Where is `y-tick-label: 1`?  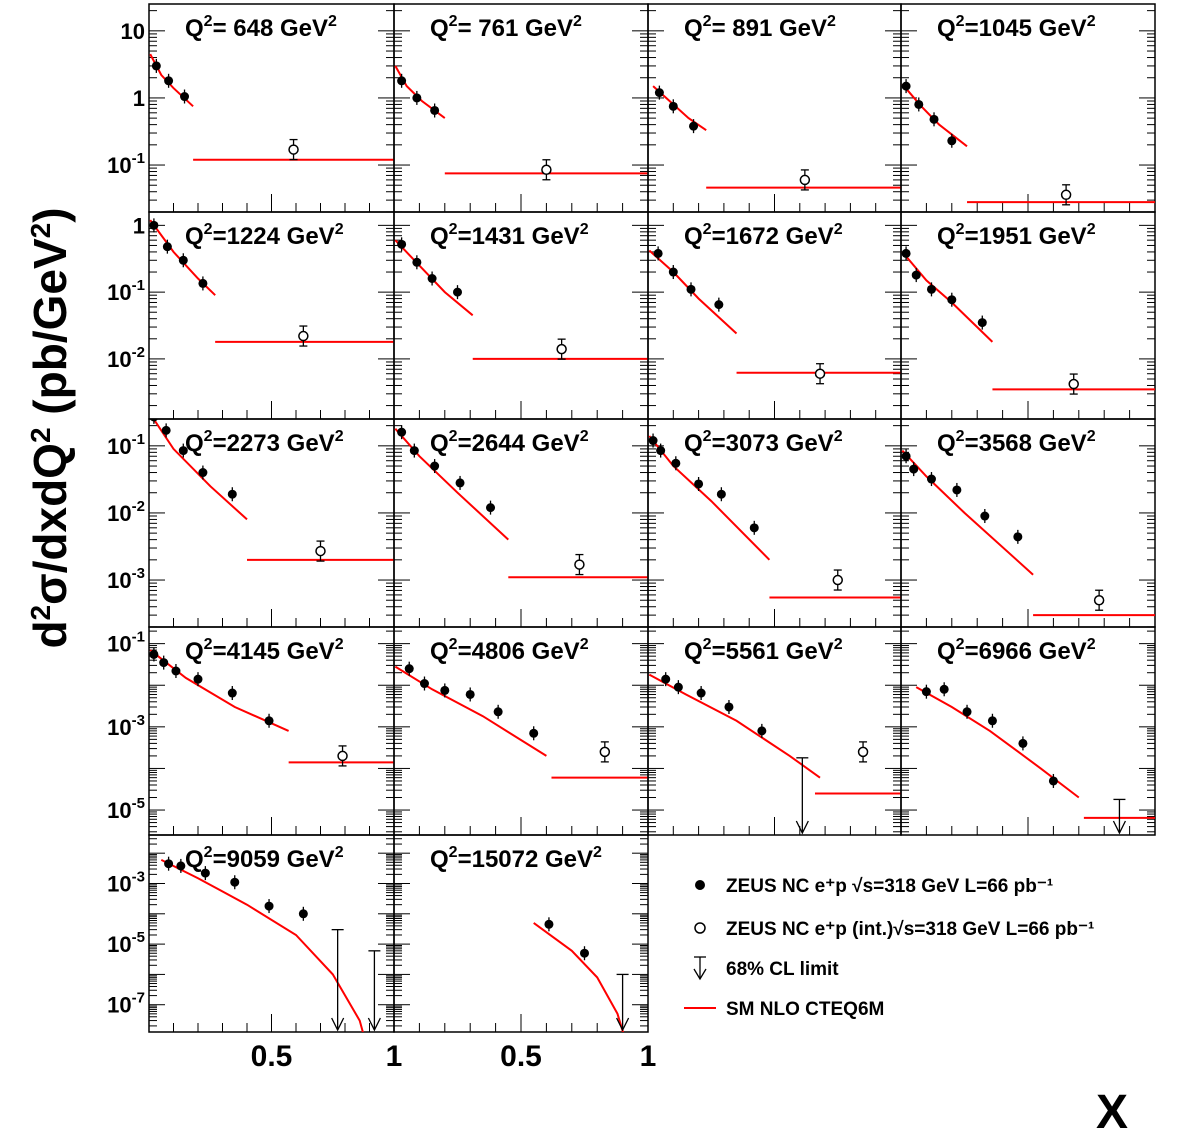 y-tick-label: 1 is located at coordinates (139, 225).